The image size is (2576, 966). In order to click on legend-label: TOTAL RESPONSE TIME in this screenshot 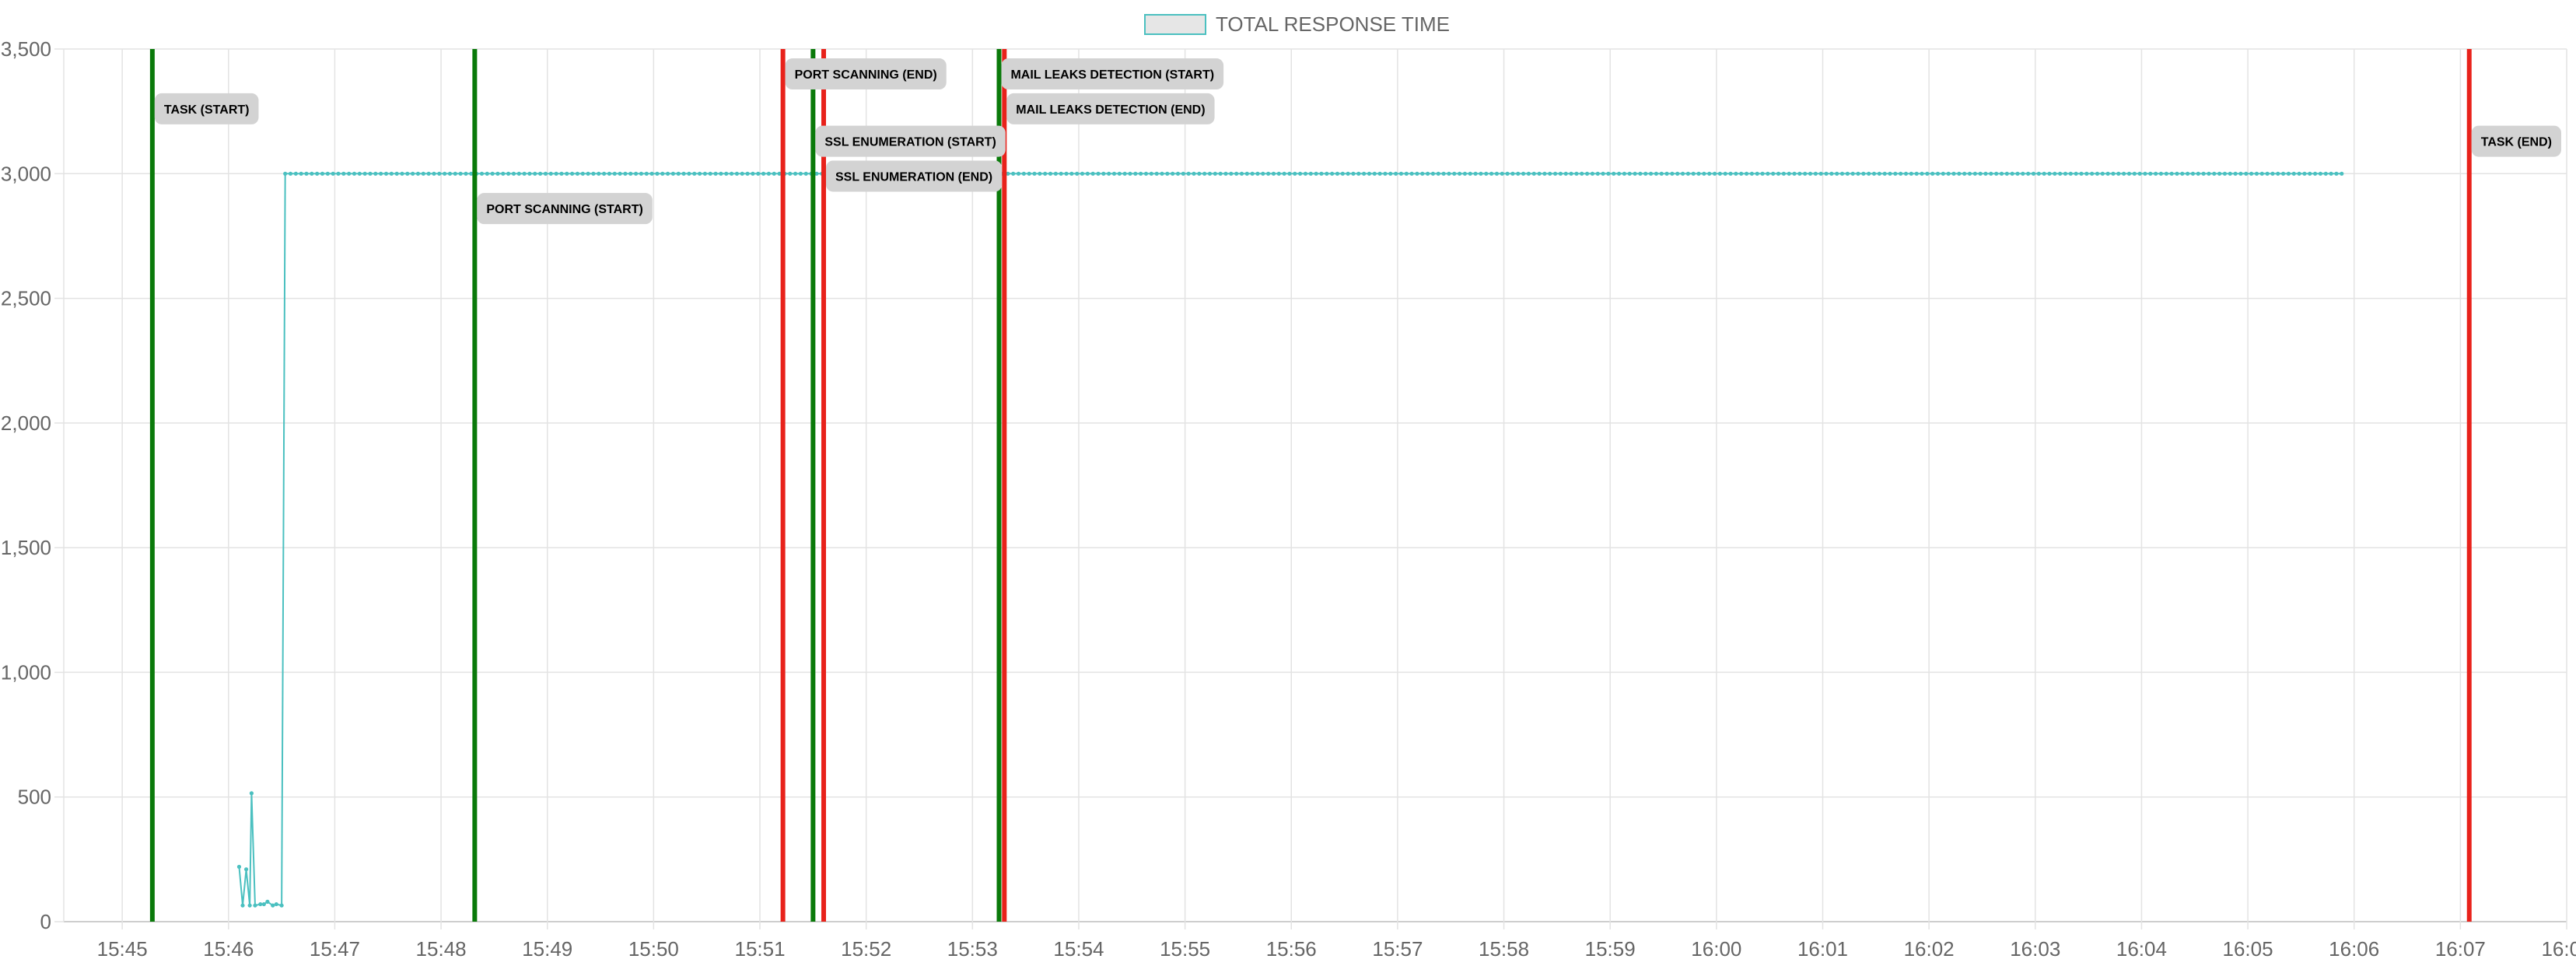, I will do `click(1333, 24)`.